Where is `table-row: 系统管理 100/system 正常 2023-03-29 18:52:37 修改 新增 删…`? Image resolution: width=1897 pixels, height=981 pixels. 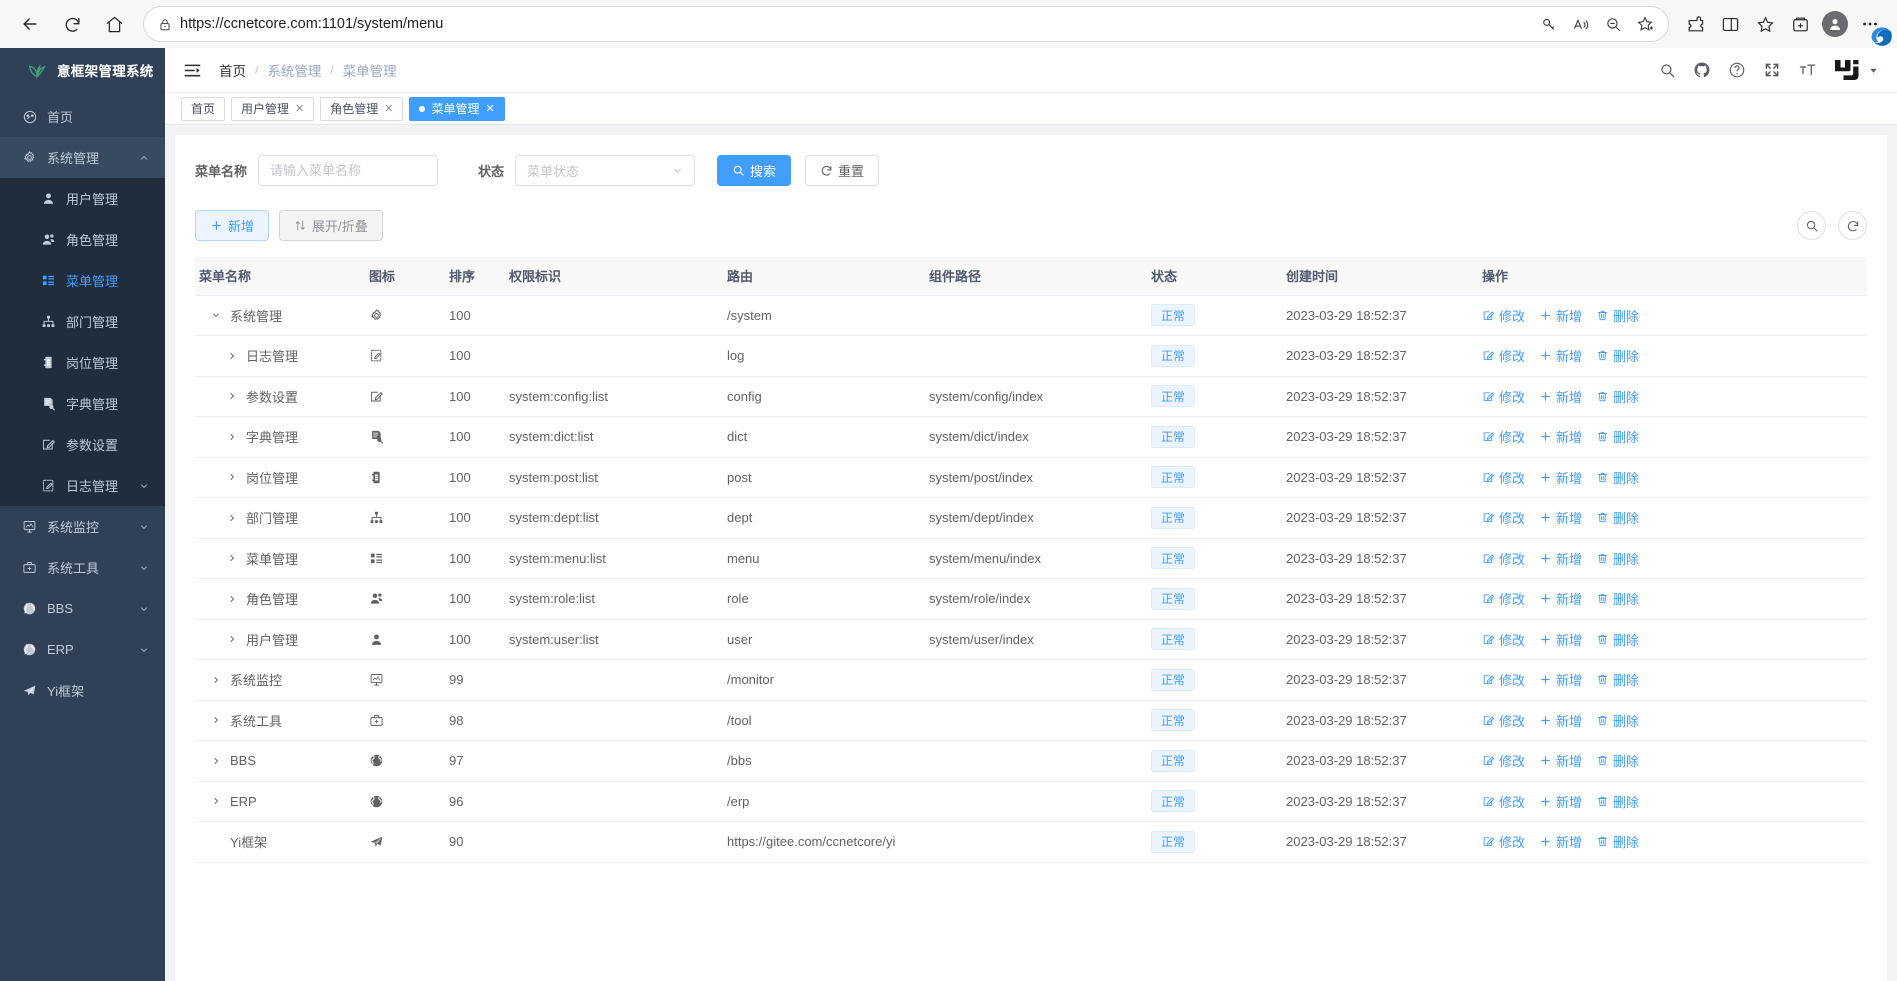
table-row: 系统管理 100/system 正常 2023-03-29 18:52:37 修改 新增 删… is located at coordinates (1031, 315).